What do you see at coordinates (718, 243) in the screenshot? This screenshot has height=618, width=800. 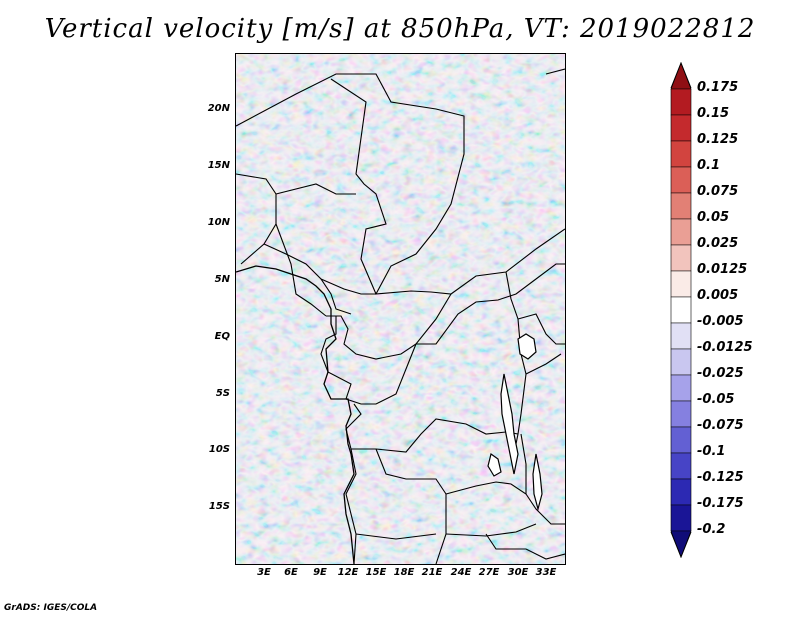 I see `colorbar-label: 0.025` at bounding box center [718, 243].